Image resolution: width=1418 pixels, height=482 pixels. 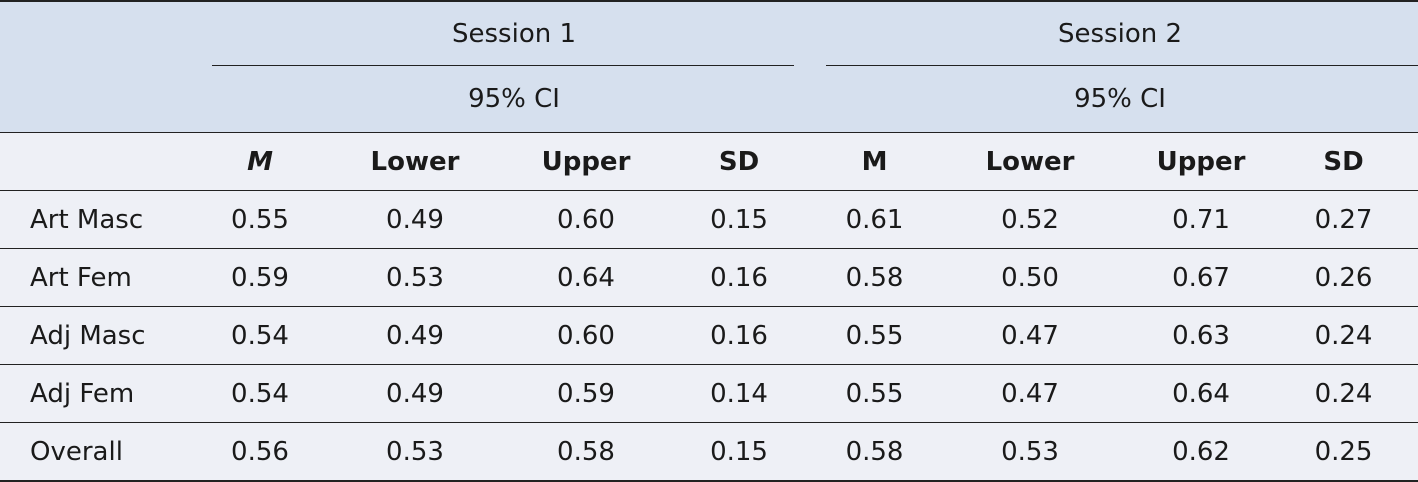 I want to click on col-s2-lower: Lower, so click(x=1030, y=161).